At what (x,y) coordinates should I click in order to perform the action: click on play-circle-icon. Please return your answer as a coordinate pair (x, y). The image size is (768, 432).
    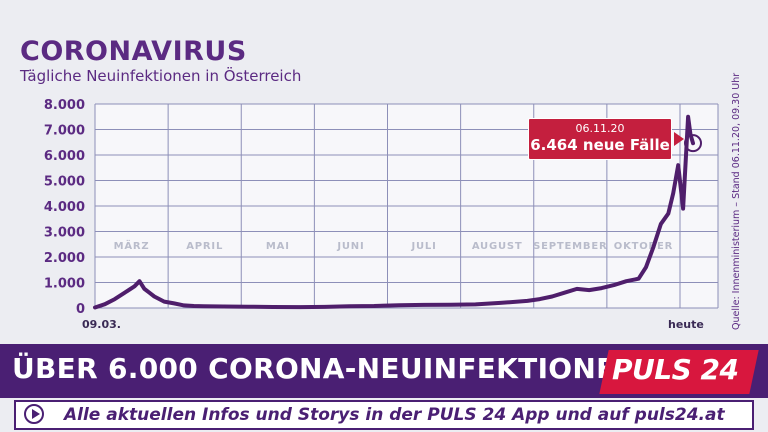
    Looking at the image, I should click on (34, 414).